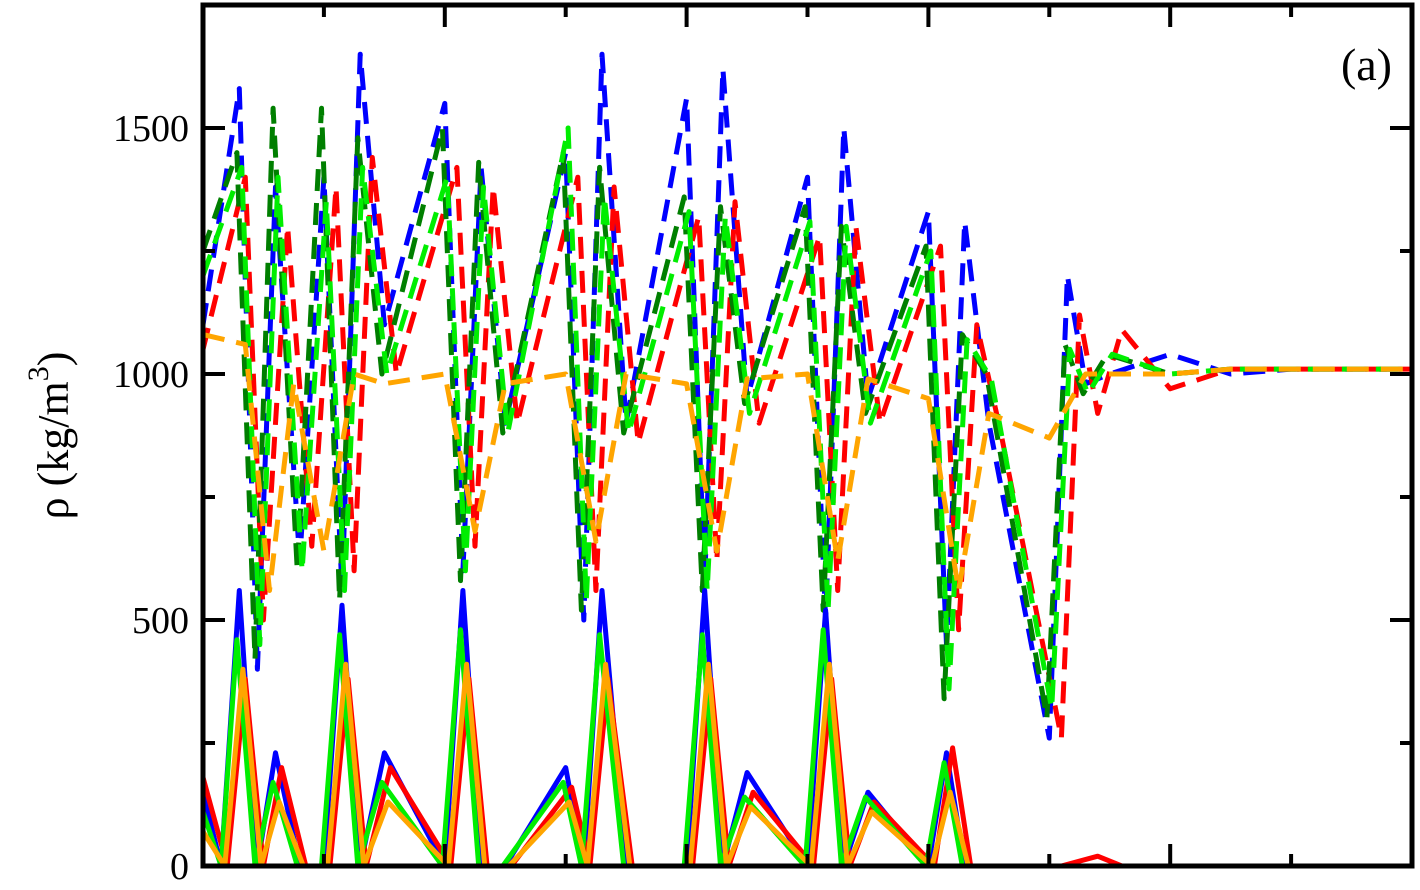  What do you see at coordinates (151, 129) in the screenshot?
I see `y-tick-label: 1500` at bounding box center [151, 129].